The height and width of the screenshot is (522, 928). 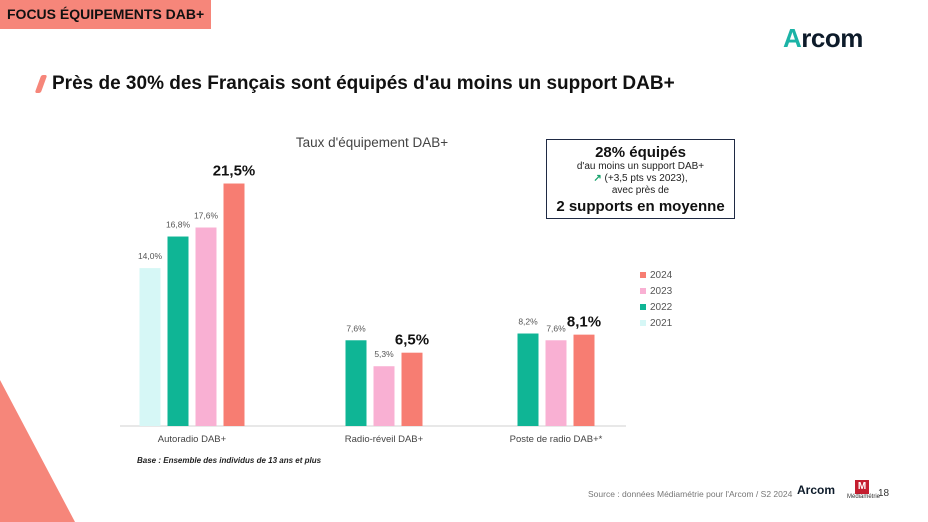 I want to click on mediametrie-icon: M, so click(x=862, y=487).